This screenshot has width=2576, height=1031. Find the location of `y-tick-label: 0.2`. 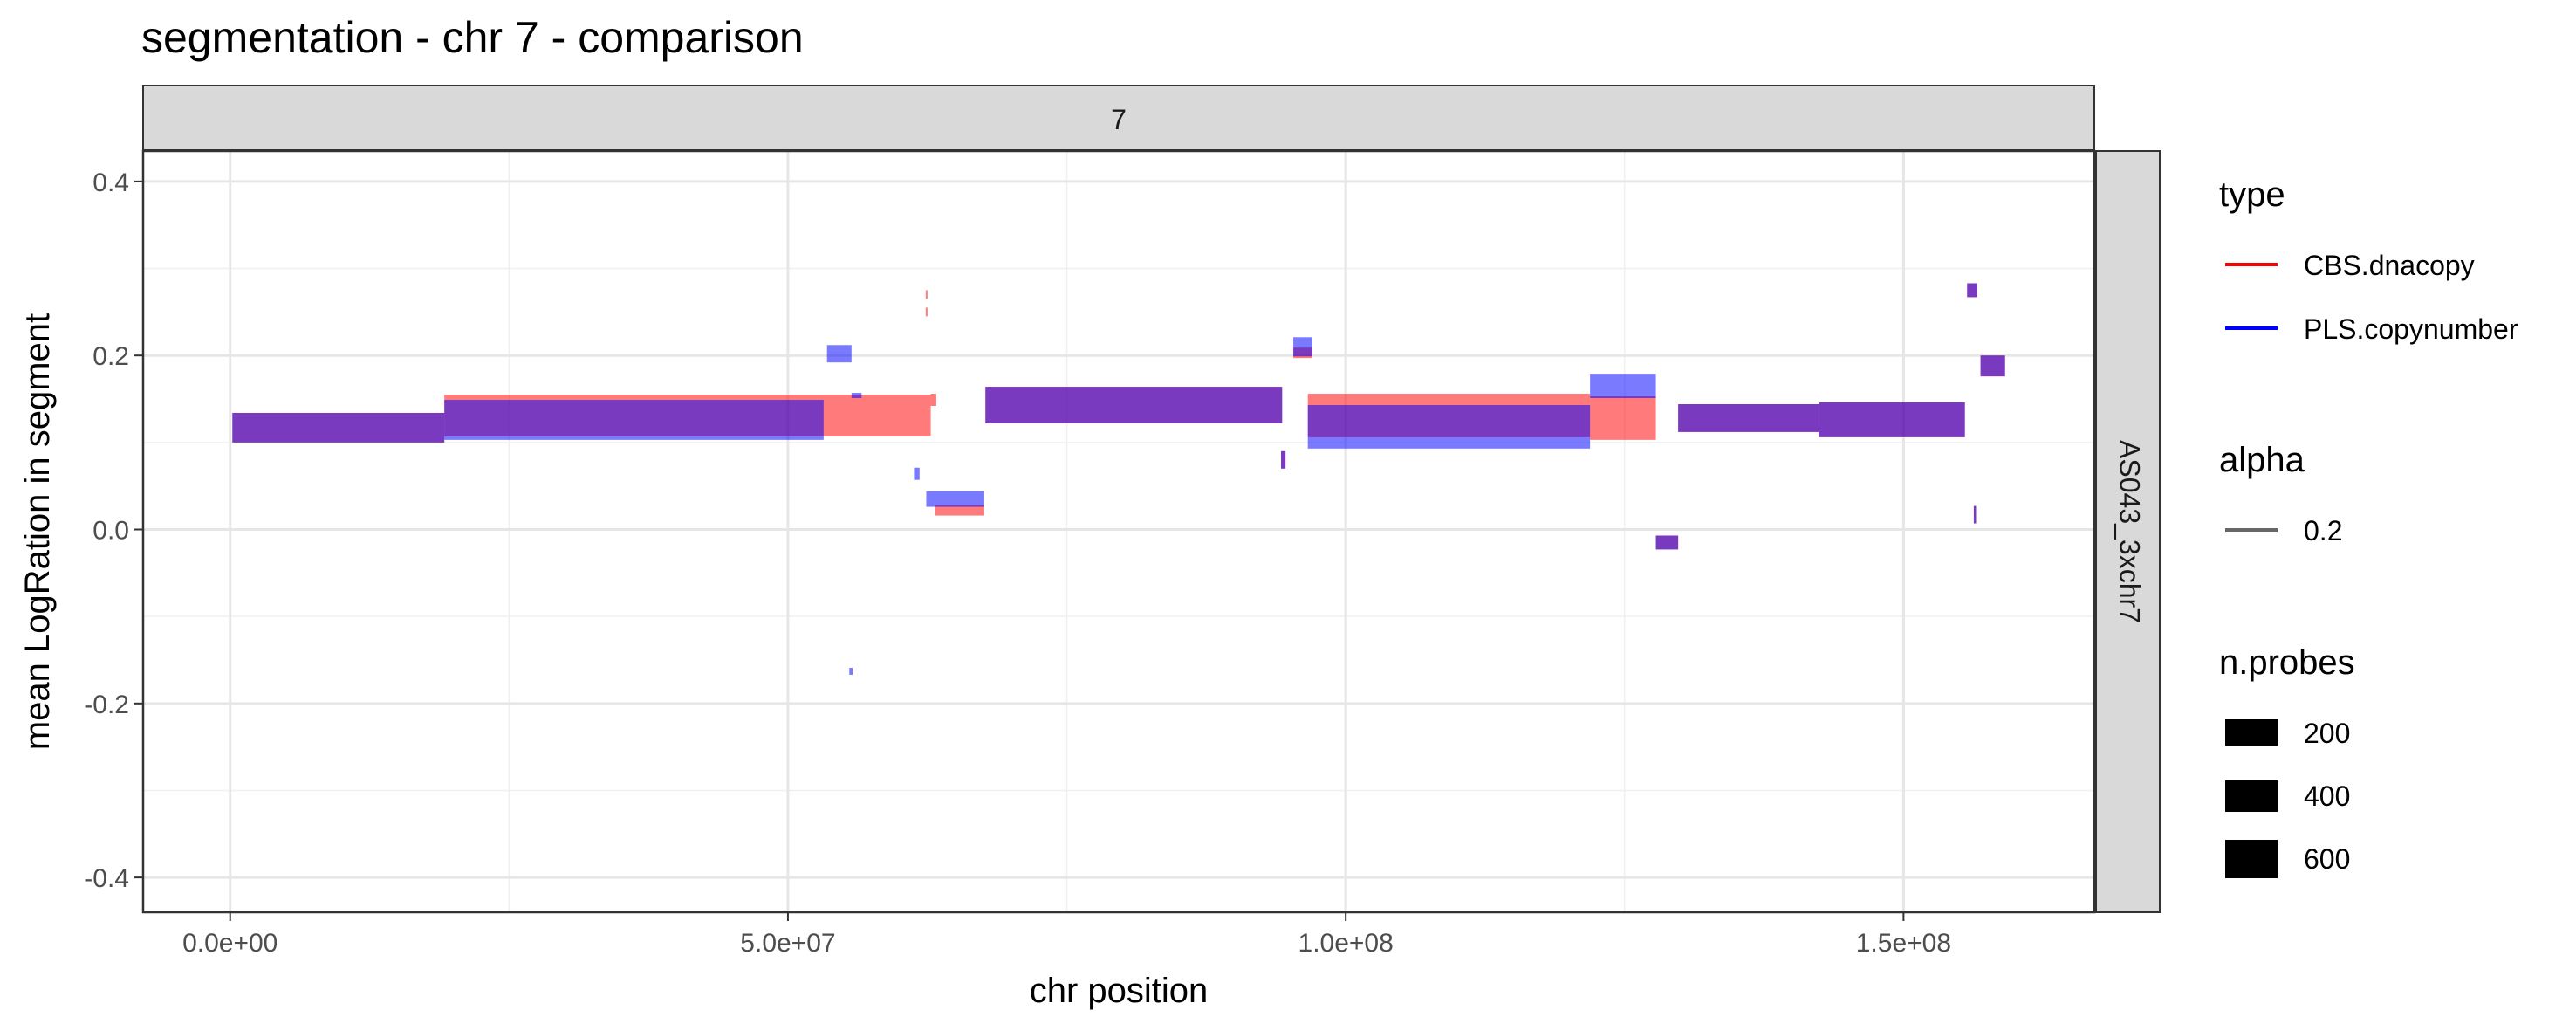

y-tick-label: 0.2 is located at coordinates (111, 356).